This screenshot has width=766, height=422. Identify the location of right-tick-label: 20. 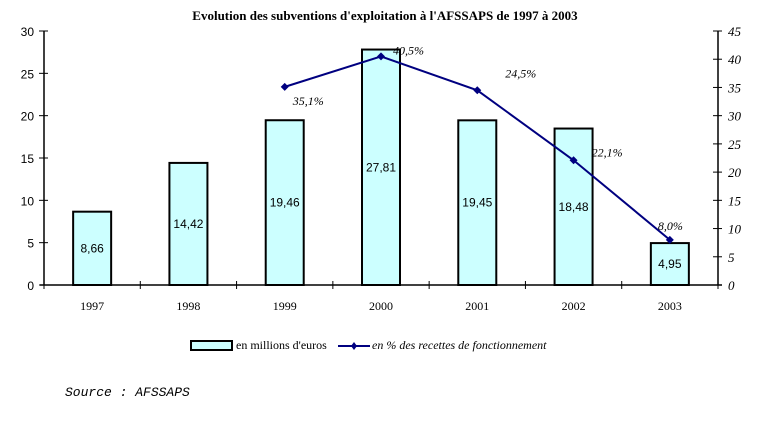
(735, 172).